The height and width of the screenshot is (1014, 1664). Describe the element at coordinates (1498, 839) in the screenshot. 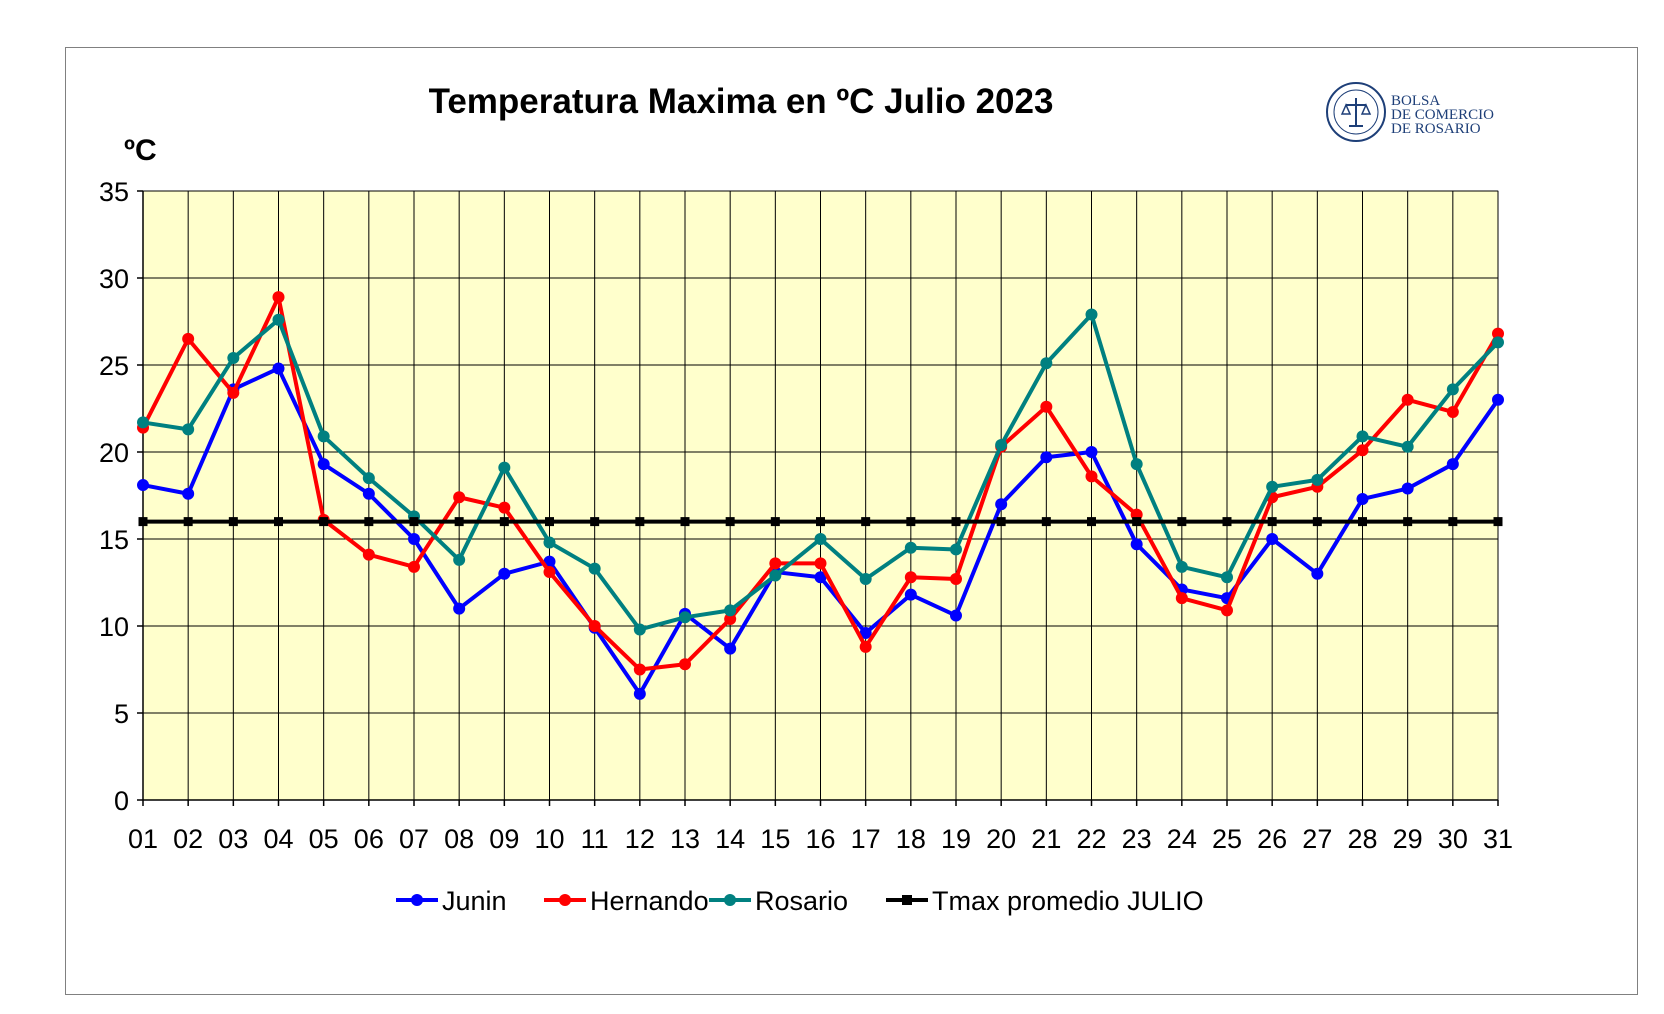

I see `x-tick-label: 31` at that location.